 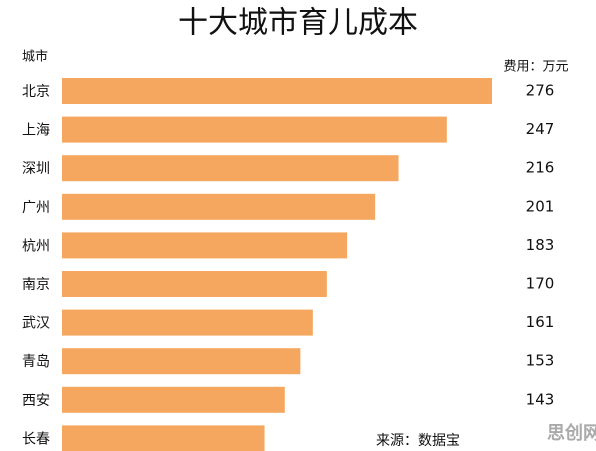 What do you see at coordinates (540, 245) in the screenshot?
I see `value-label: 183` at bounding box center [540, 245].